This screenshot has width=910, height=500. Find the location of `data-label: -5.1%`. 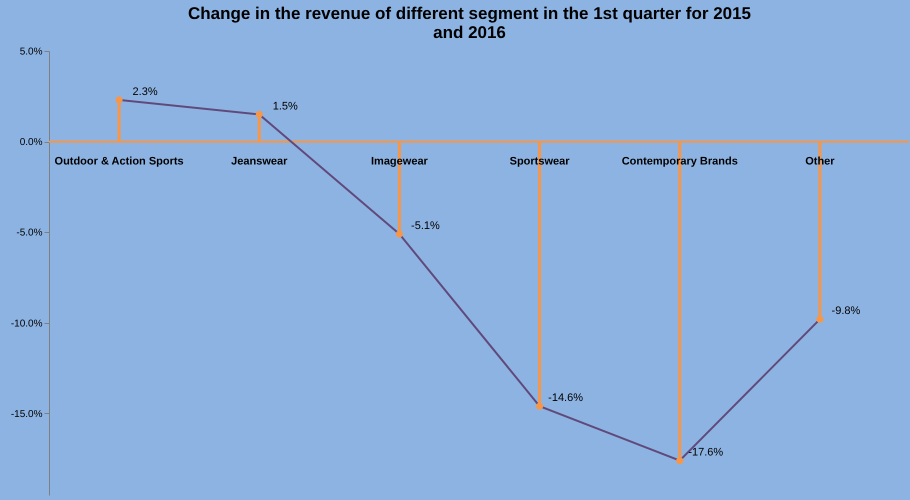

data-label: -5.1% is located at coordinates (425, 226).